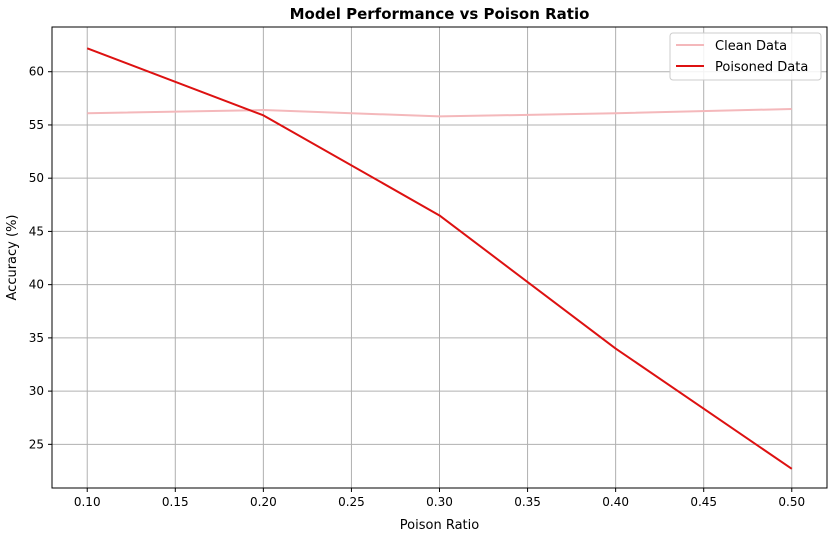  I want to click on y-tick-label: 40, so click(36, 285).